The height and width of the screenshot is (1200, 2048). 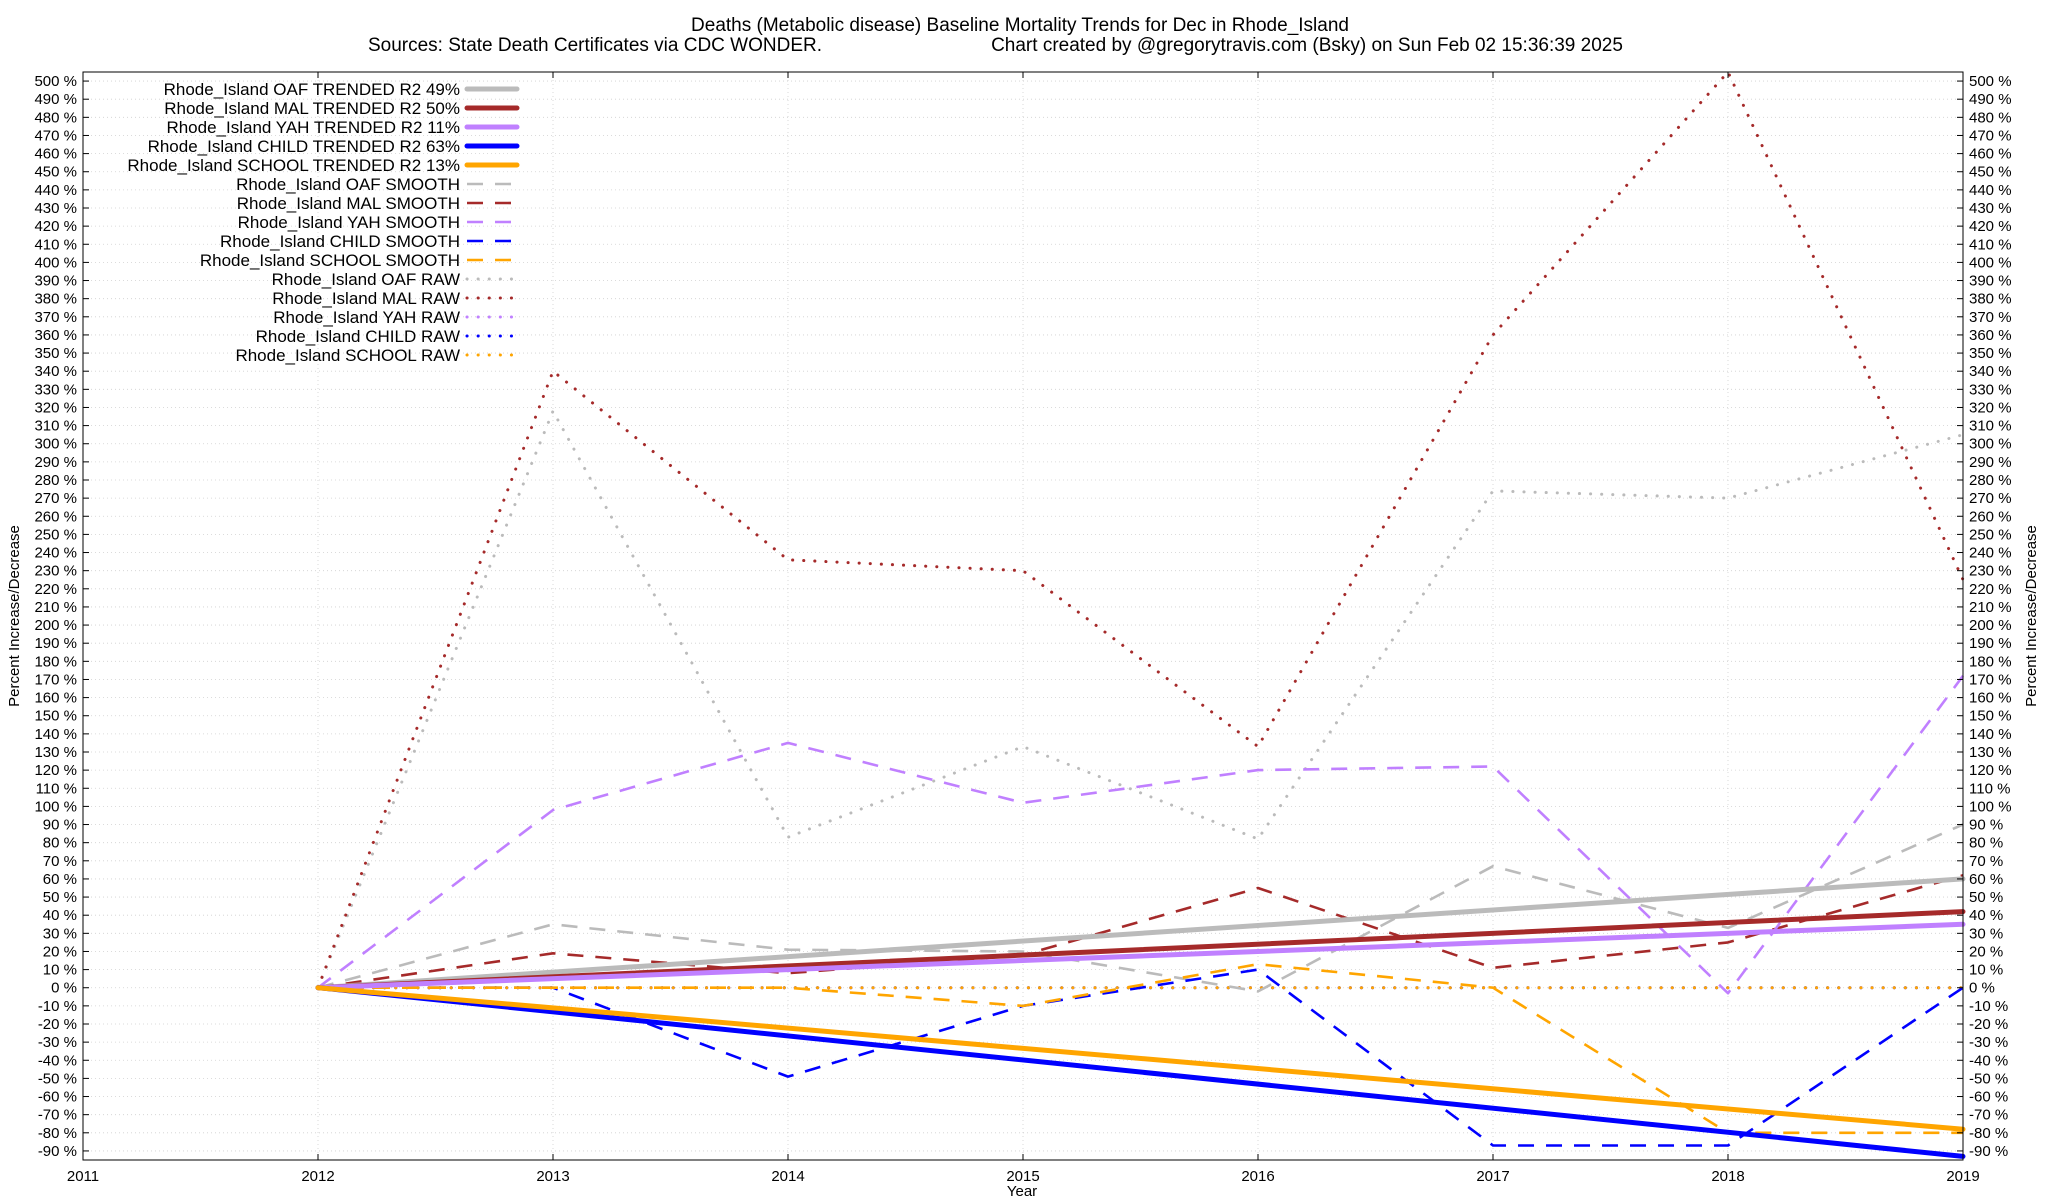 I want to click on y2-tick-label: 280 %, so click(x=1990, y=480).